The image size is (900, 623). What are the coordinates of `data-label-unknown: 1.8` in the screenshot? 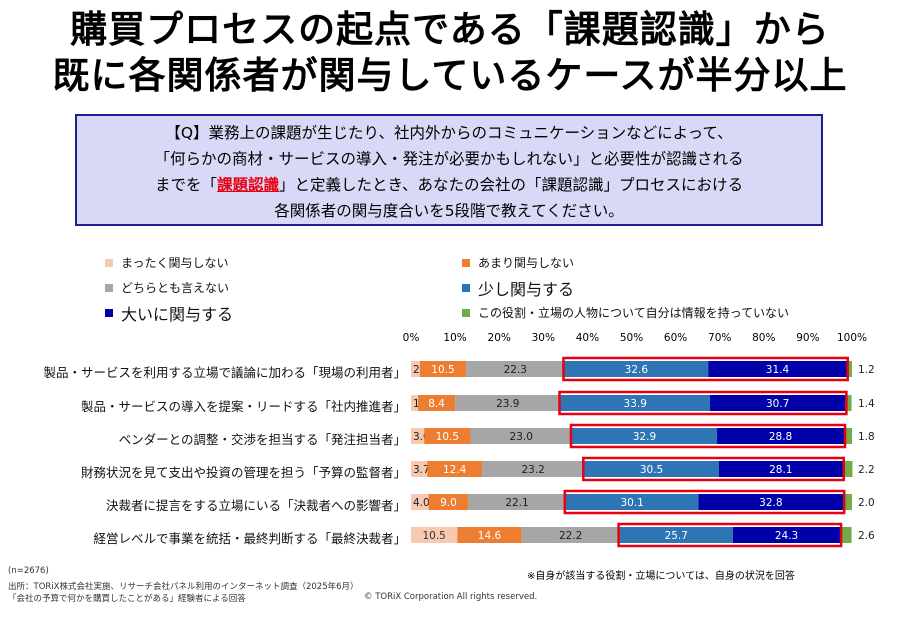 It's located at (866, 437).